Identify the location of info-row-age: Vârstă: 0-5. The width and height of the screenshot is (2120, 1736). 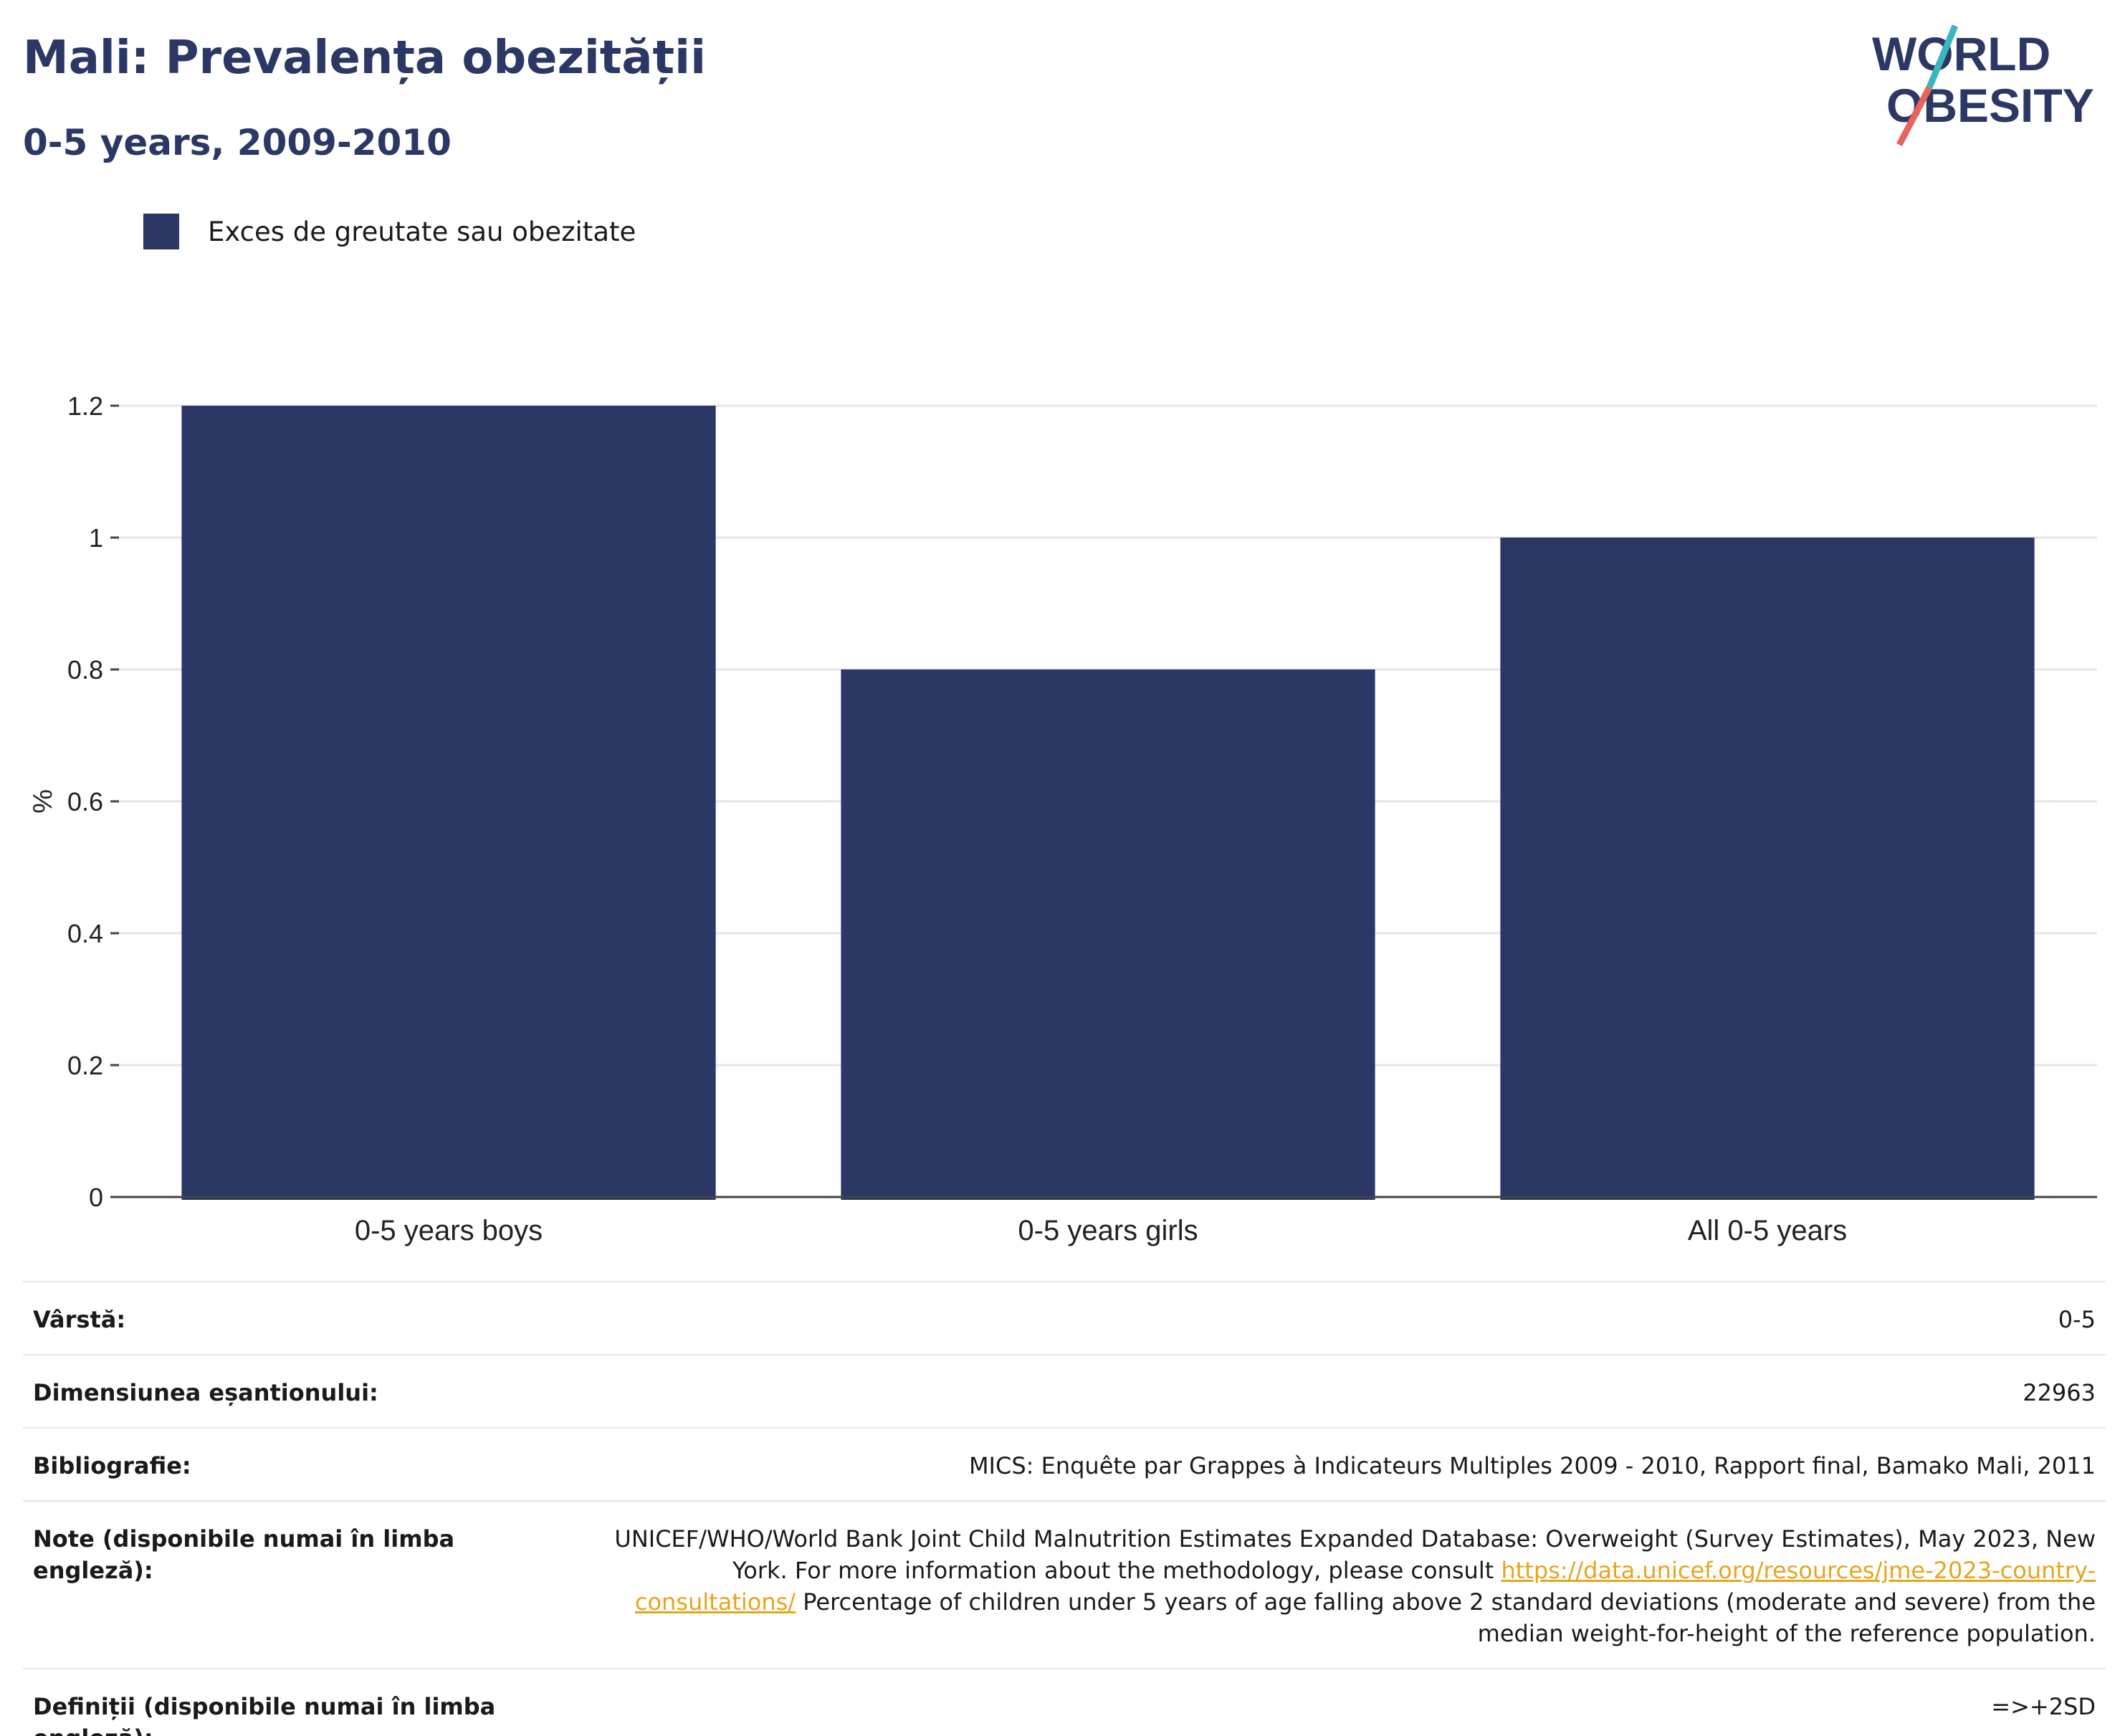
(1065, 1318).